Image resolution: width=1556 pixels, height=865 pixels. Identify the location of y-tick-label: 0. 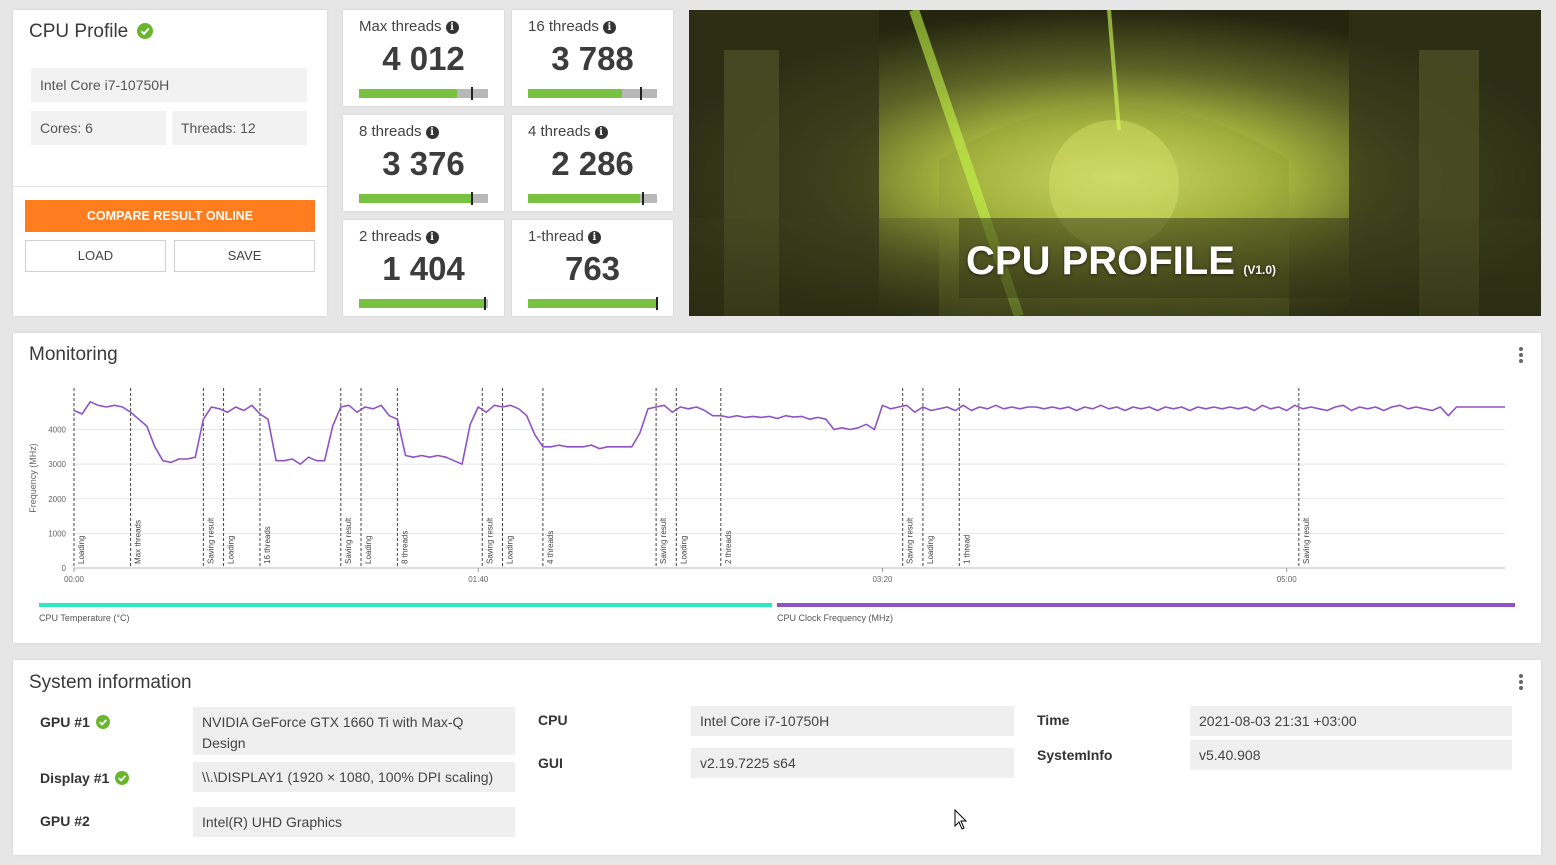
(64, 568).